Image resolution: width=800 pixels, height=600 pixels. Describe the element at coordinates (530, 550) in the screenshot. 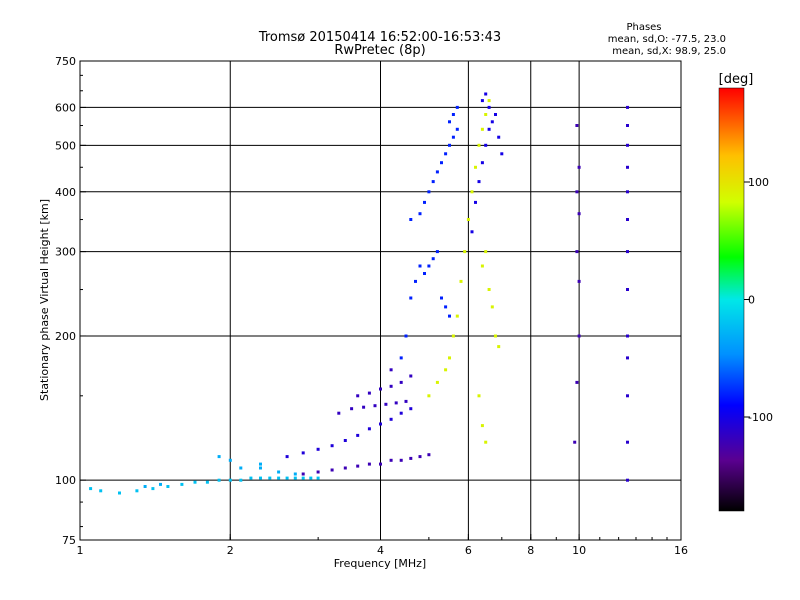

I see `x-tick-label: 8` at that location.